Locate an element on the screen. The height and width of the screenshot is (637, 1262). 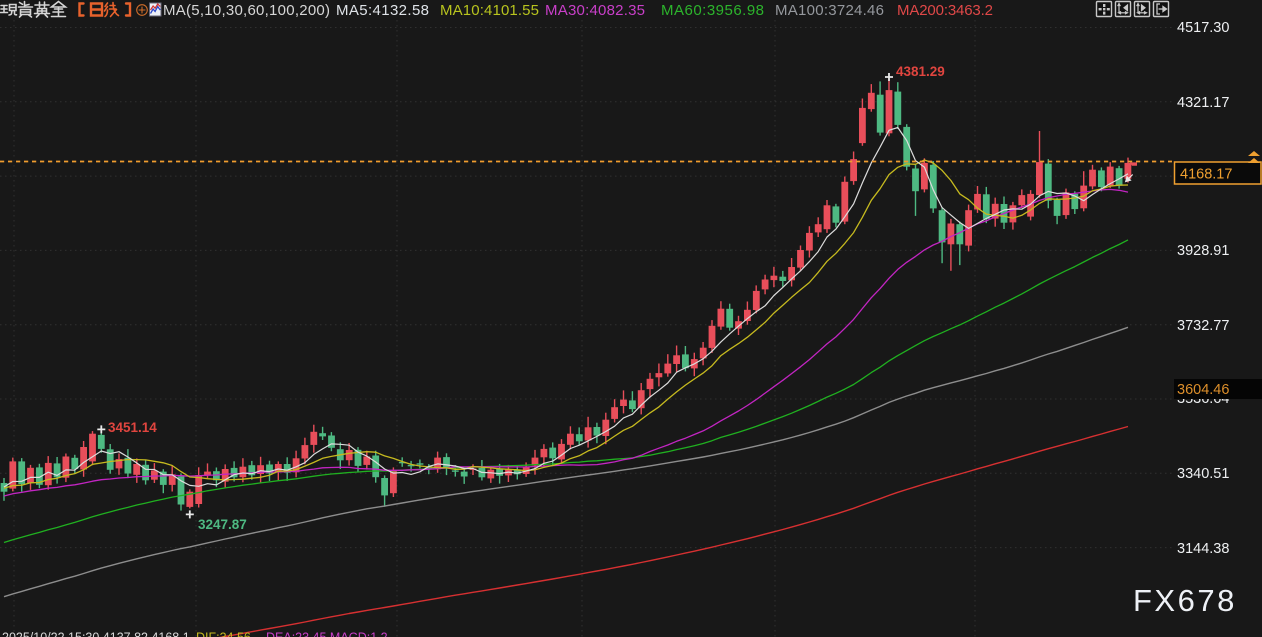
svg-text: 4321.17 is located at coordinates (1203, 103).